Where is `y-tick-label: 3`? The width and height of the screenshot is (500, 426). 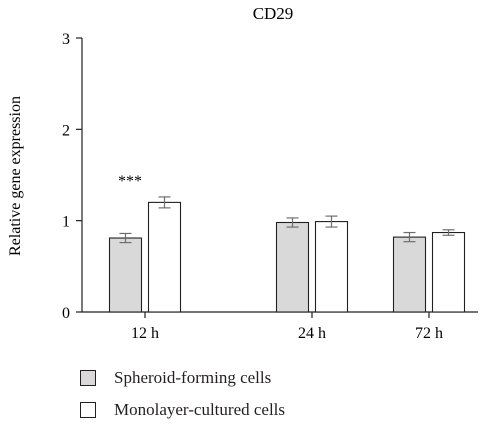 y-tick-label: 3 is located at coordinates (66, 39).